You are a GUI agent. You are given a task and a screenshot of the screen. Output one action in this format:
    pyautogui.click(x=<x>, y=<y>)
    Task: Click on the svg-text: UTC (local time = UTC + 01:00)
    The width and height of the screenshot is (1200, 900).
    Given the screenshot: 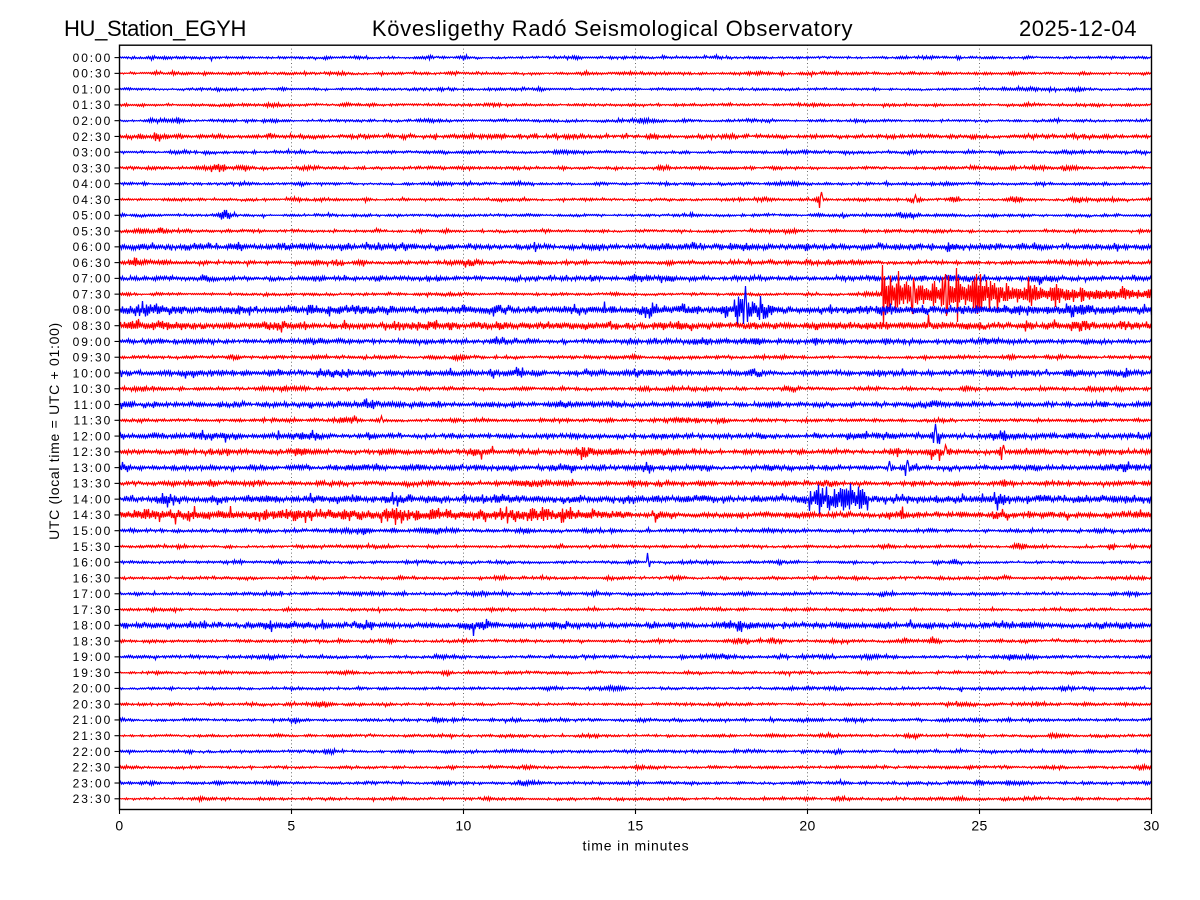 What is the action you would take?
    pyautogui.click(x=54, y=431)
    